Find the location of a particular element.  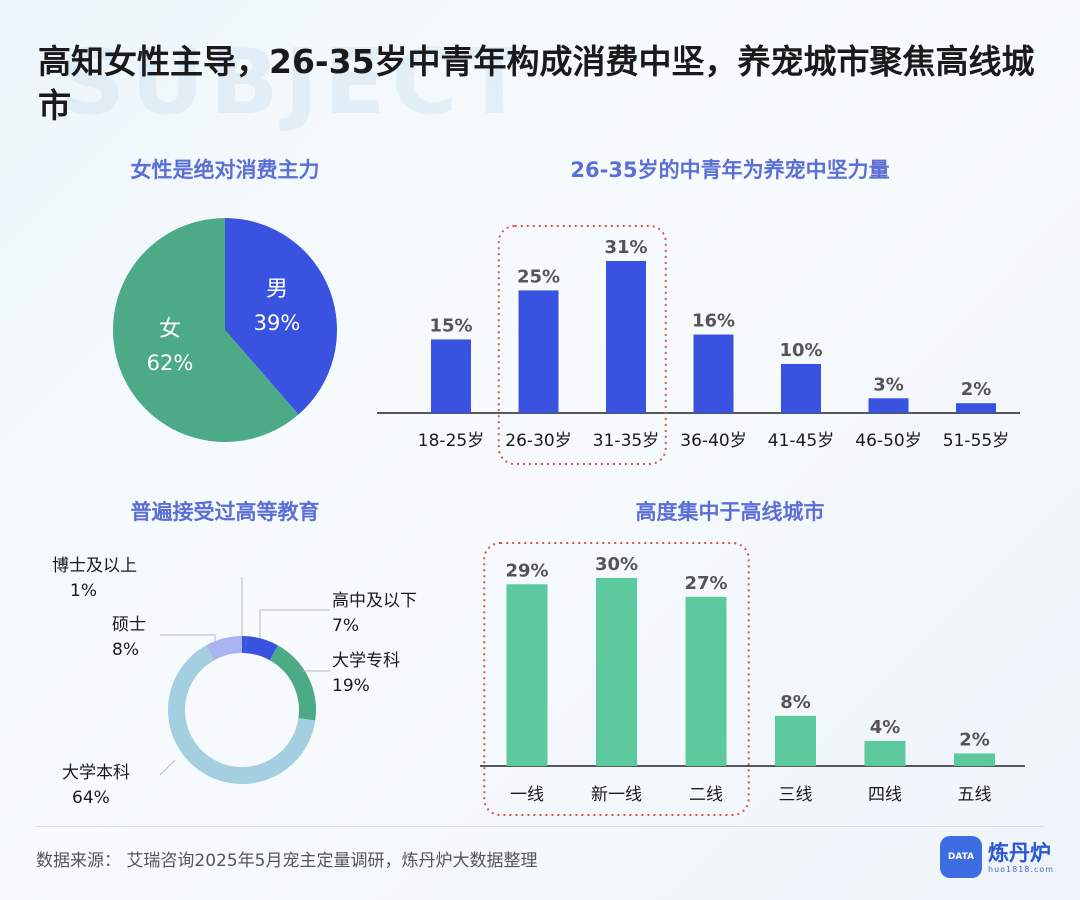

bar-value-label: 4% is located at coordinates (885, 727).